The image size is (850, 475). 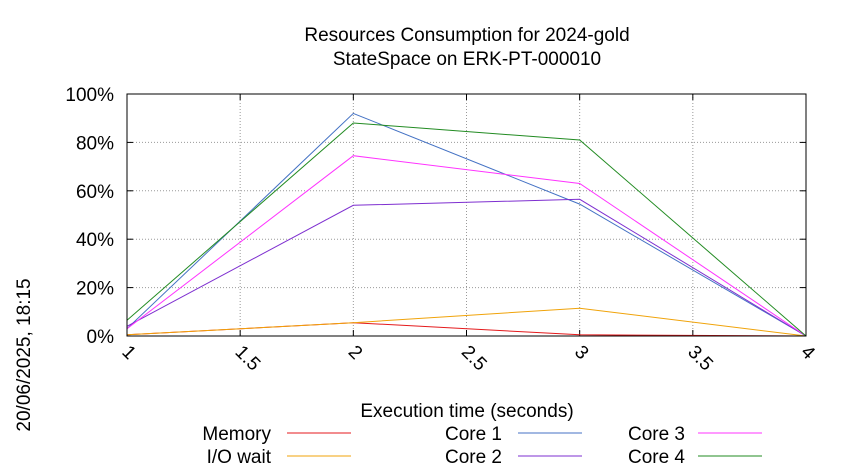 What do you see at coordinates (95, 143) in the screenshot?
I see `y-tick-label: 80%` at bounding box center [95, 143].